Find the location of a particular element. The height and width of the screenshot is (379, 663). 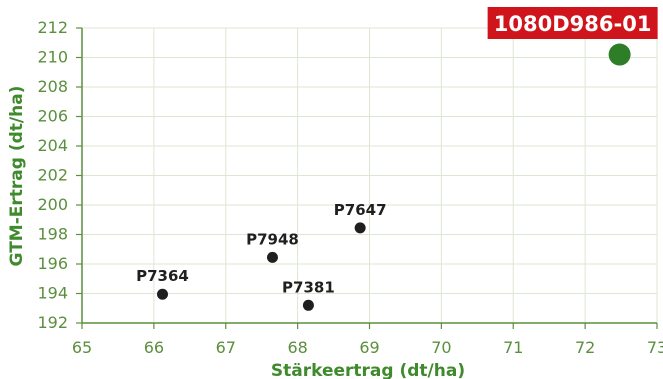

highlight-layer: 1080D986-01 is located at coordinates (572, 36).